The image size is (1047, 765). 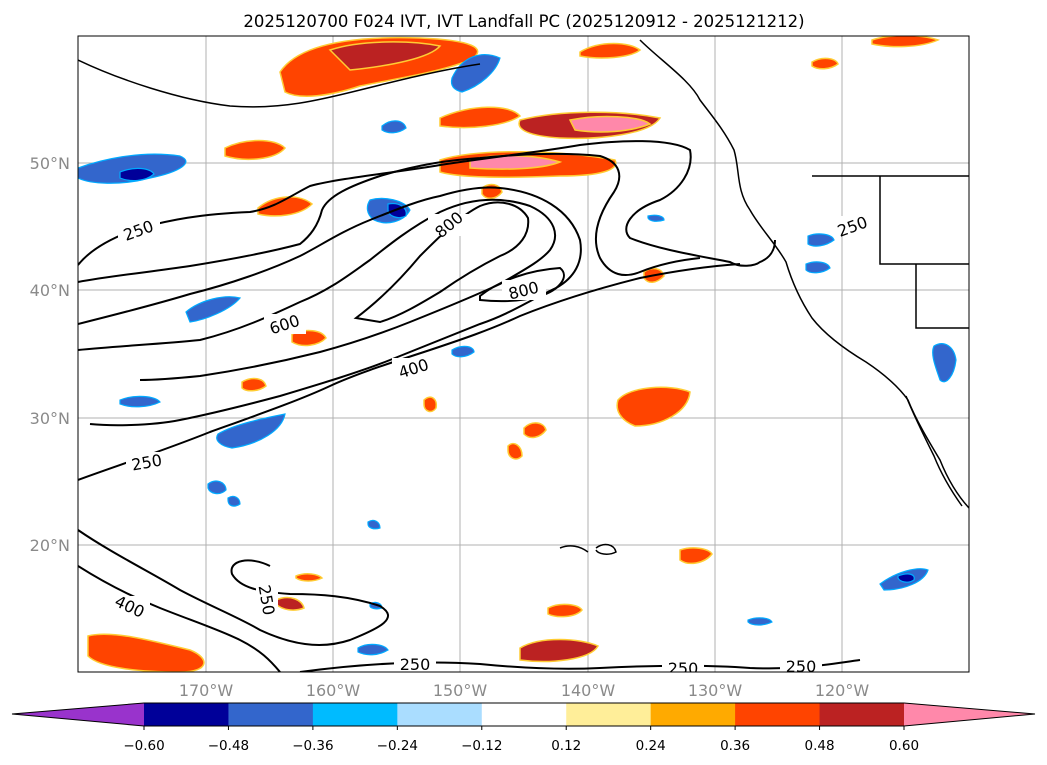 I want to click on contour-250-sw, so click(x=233, y=587).